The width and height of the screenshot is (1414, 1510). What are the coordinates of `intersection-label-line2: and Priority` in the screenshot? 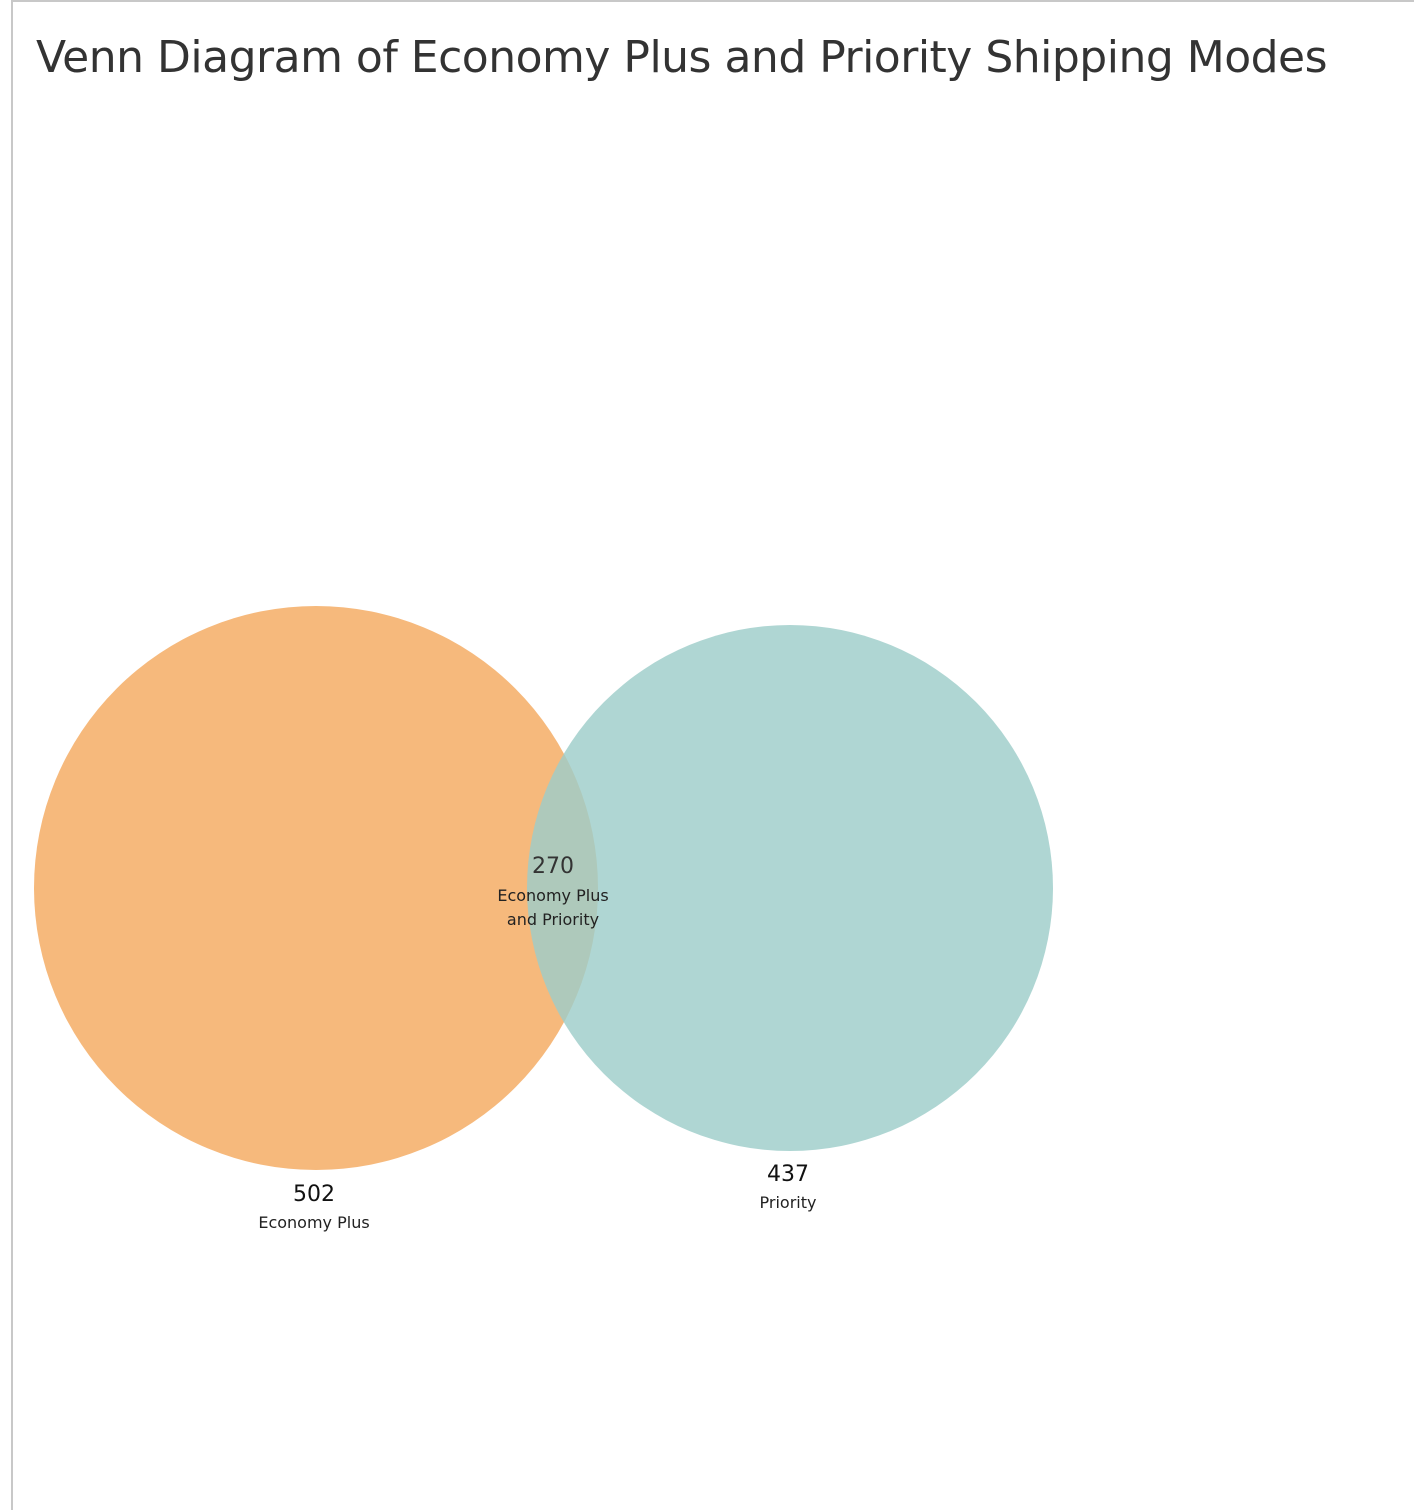 It's located at (553, 919).